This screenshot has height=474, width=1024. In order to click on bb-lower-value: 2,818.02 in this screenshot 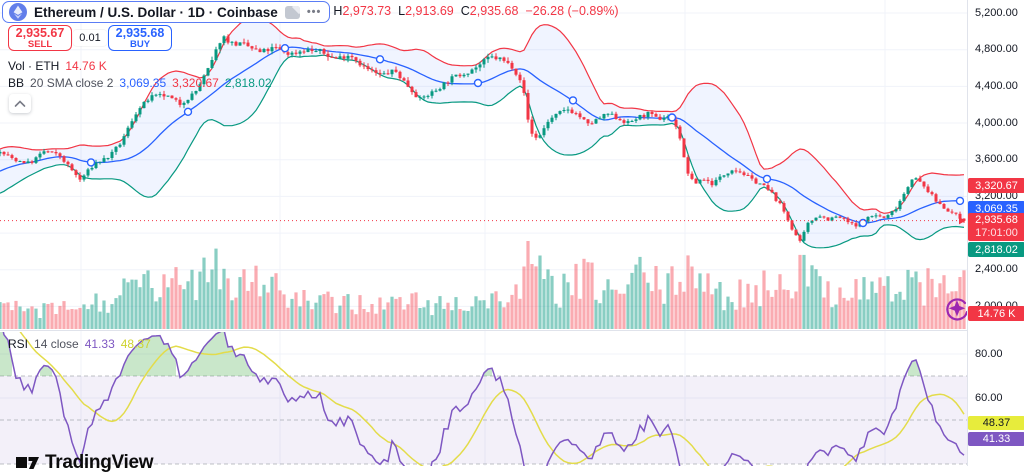, I will do `click(248, 83)`.